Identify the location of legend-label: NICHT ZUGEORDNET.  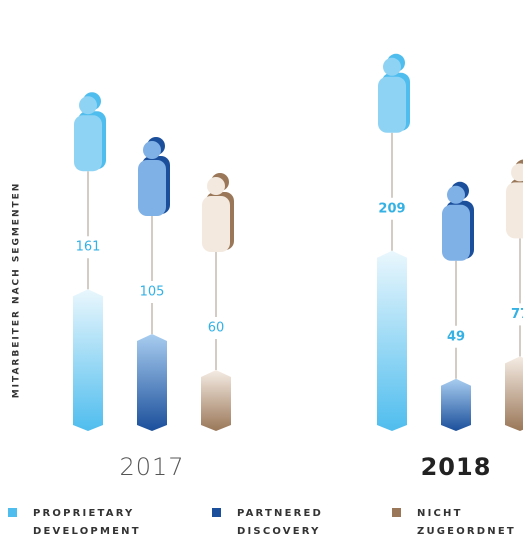
(466, 522).